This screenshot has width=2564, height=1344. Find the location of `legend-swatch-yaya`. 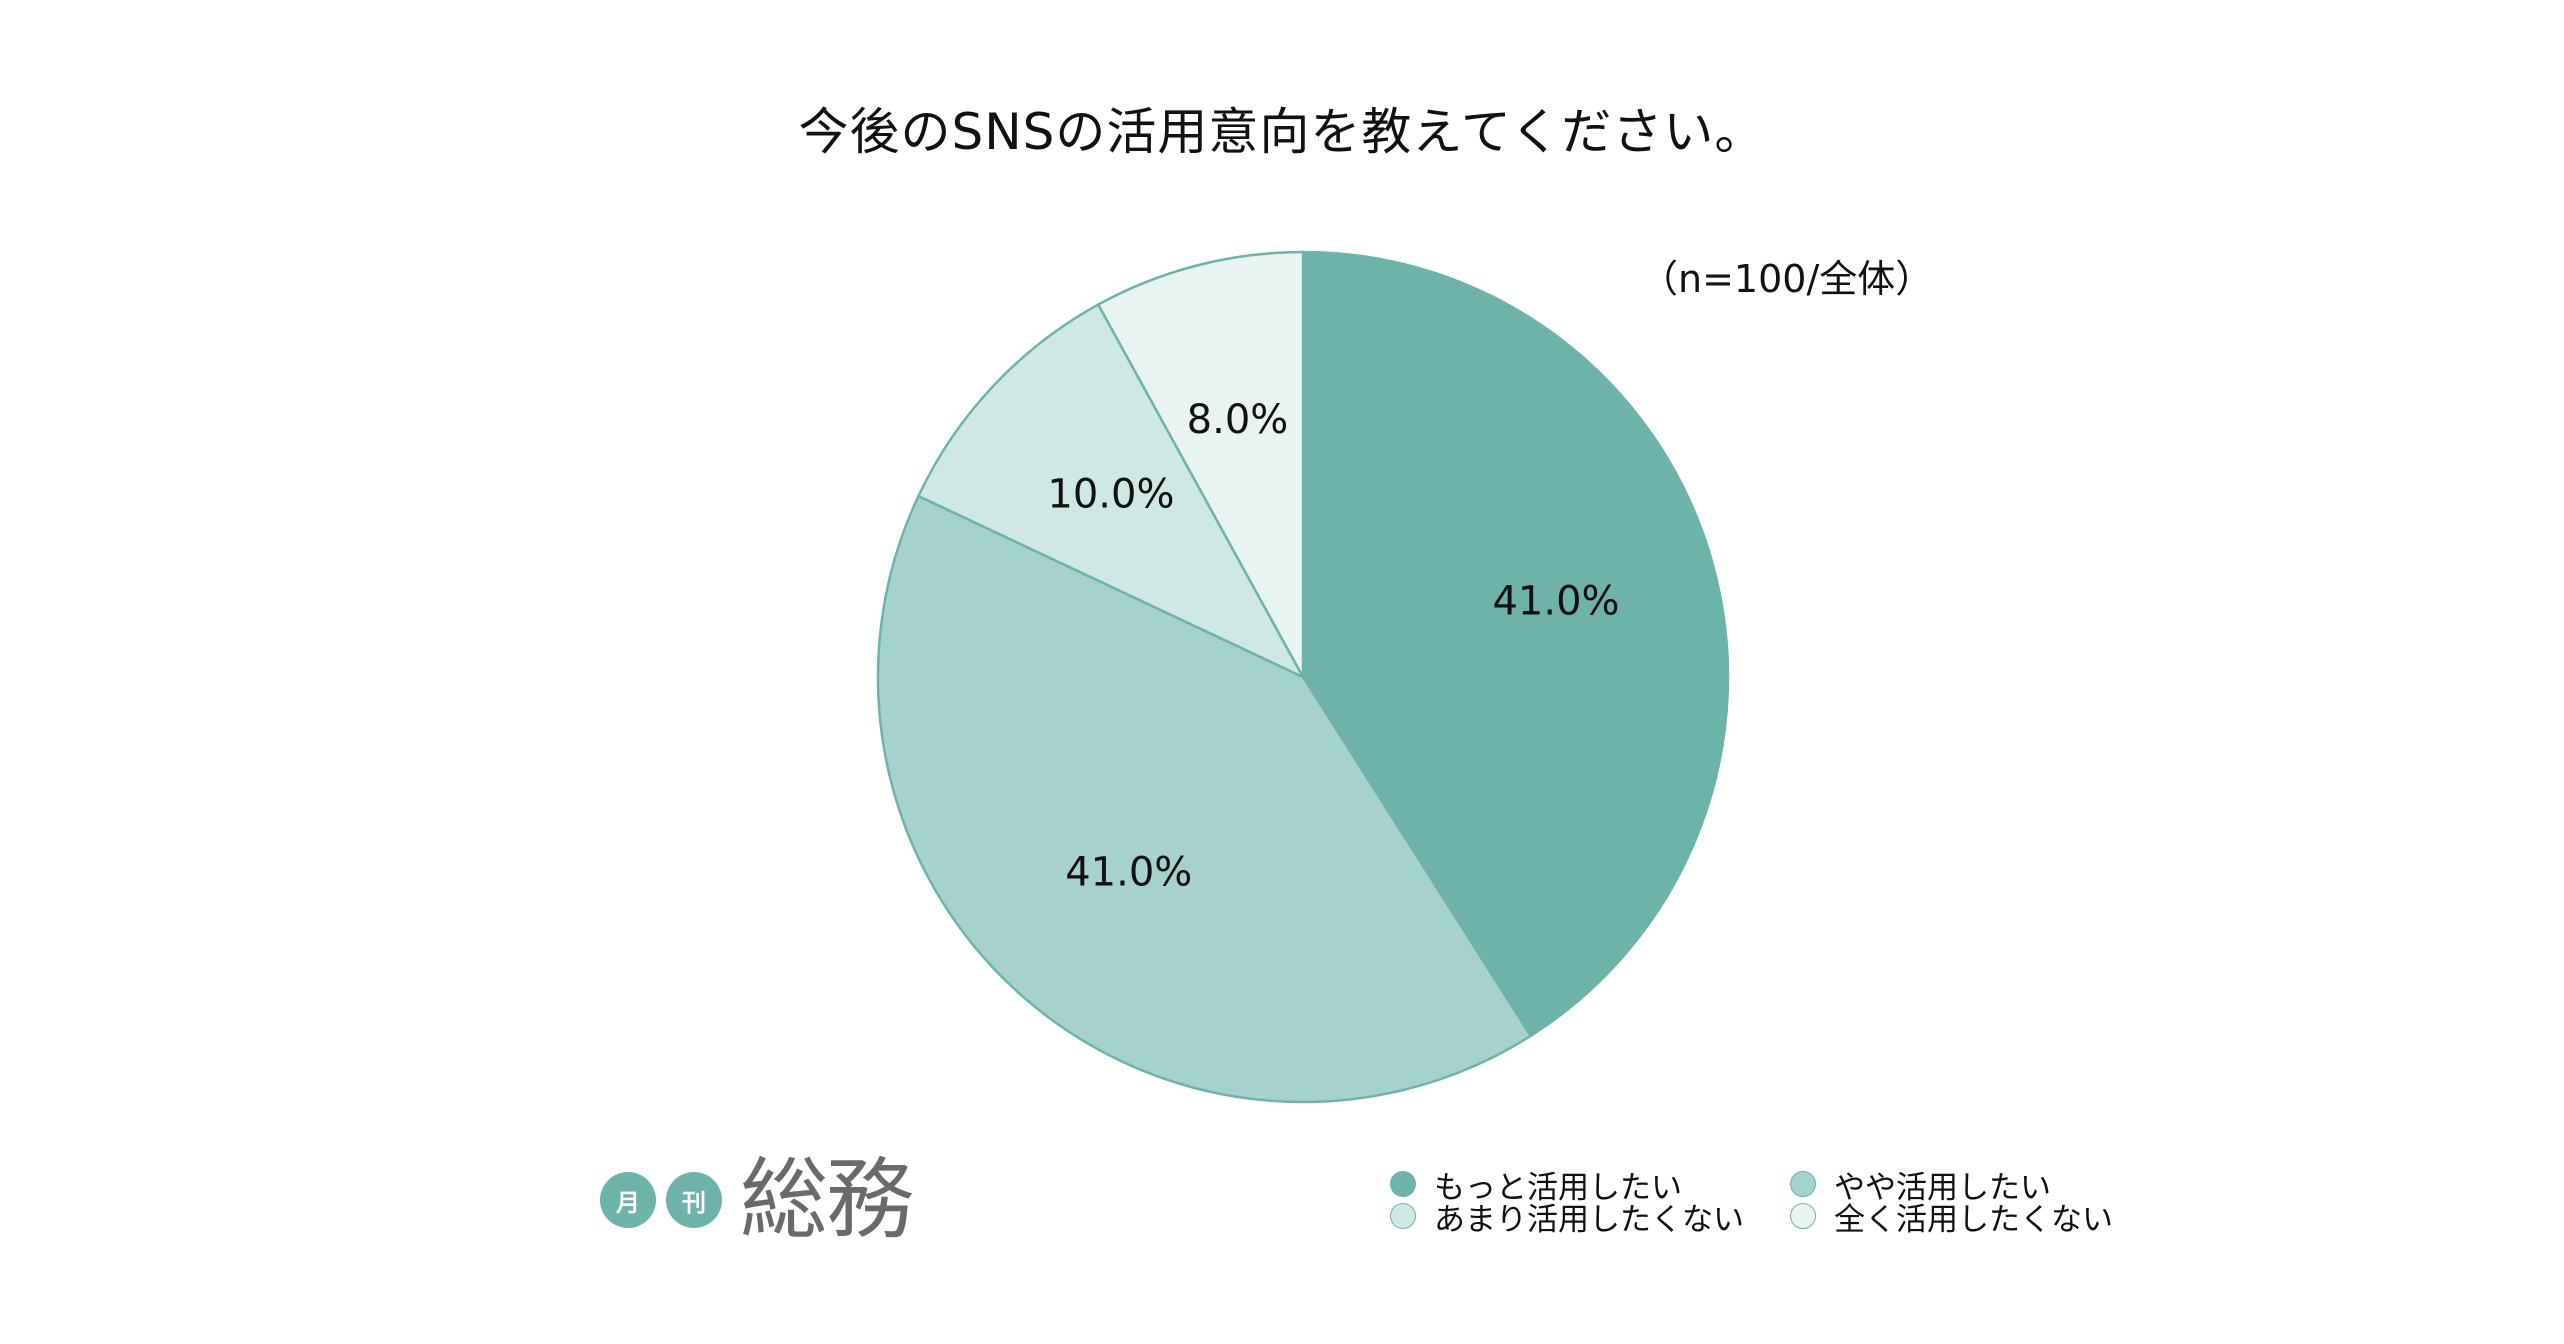

legend-swatch-yaya is located at coordinates (1803, 1184).